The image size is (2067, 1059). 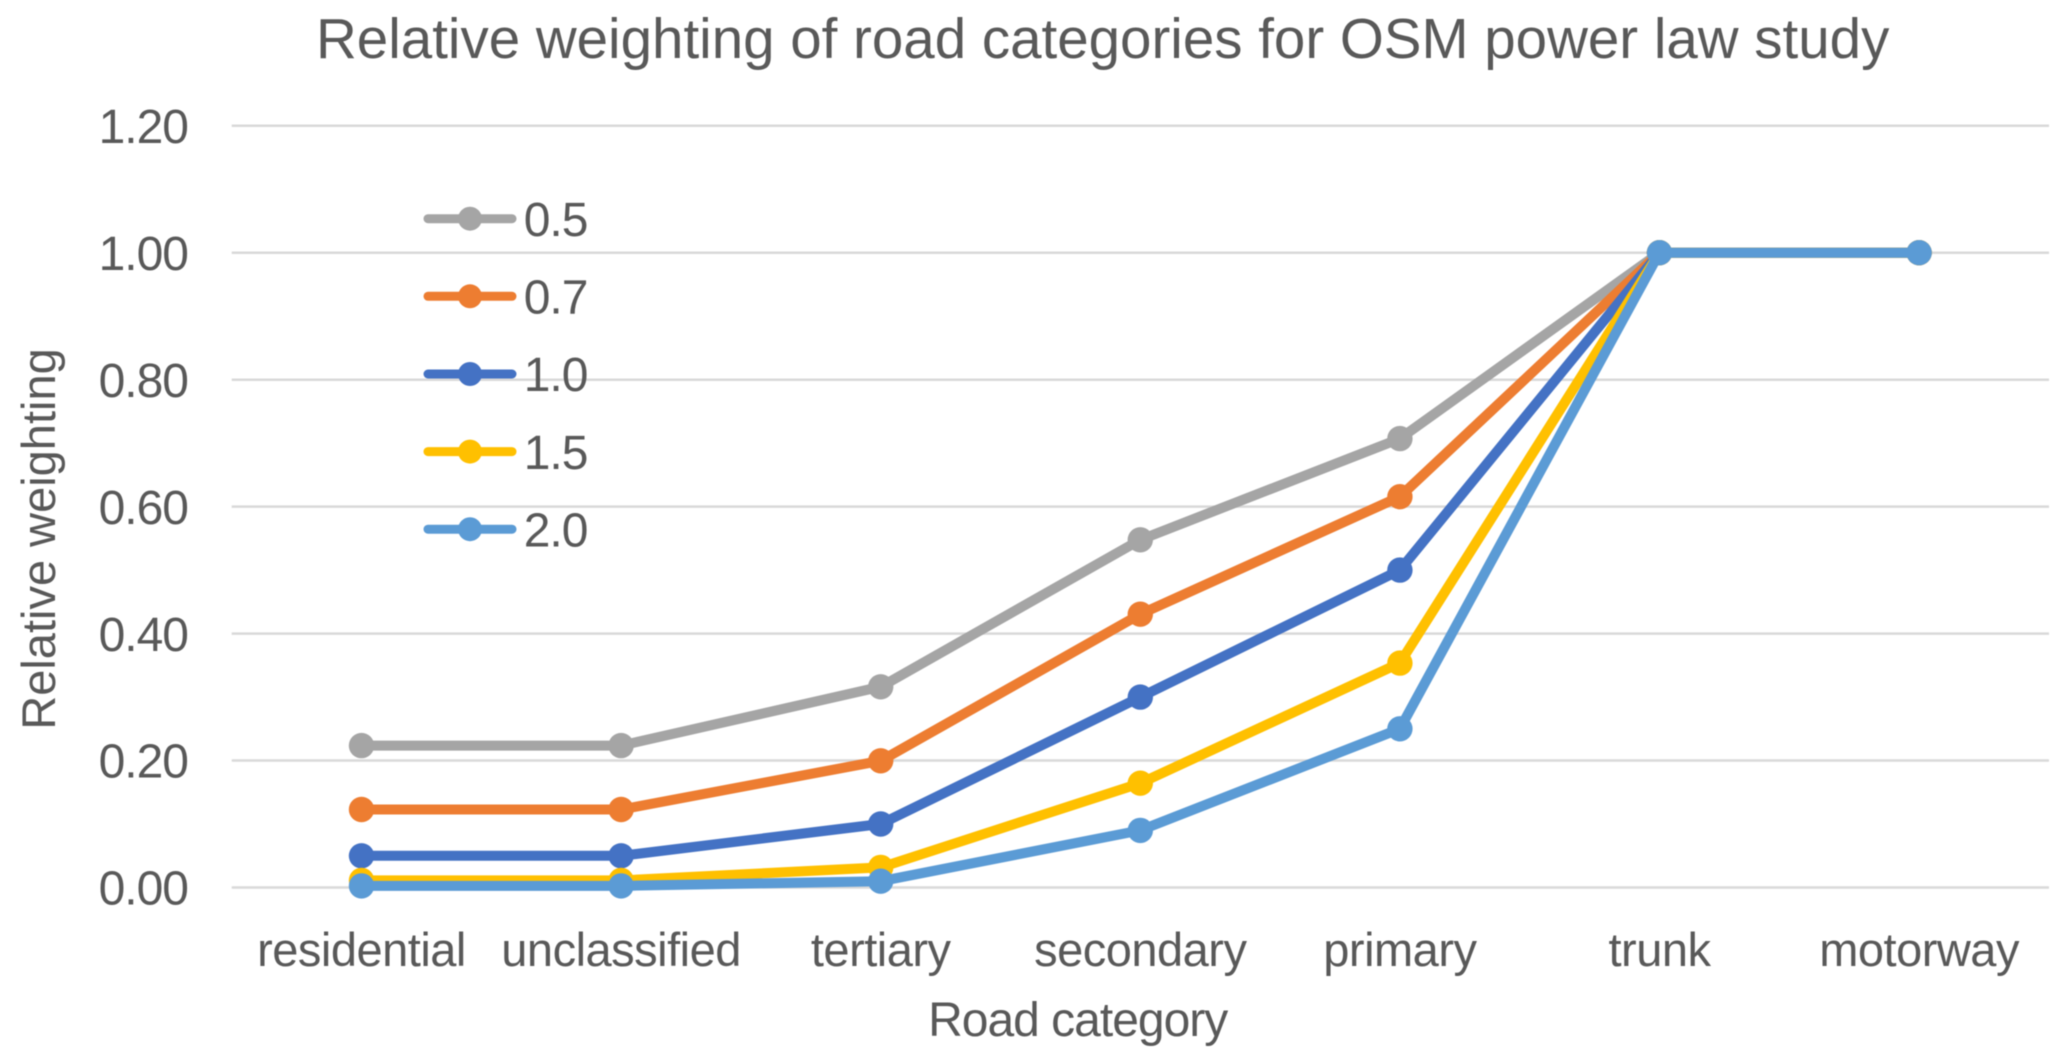 I want to click on svg-text: secondary, so click(x=1140, y=949).